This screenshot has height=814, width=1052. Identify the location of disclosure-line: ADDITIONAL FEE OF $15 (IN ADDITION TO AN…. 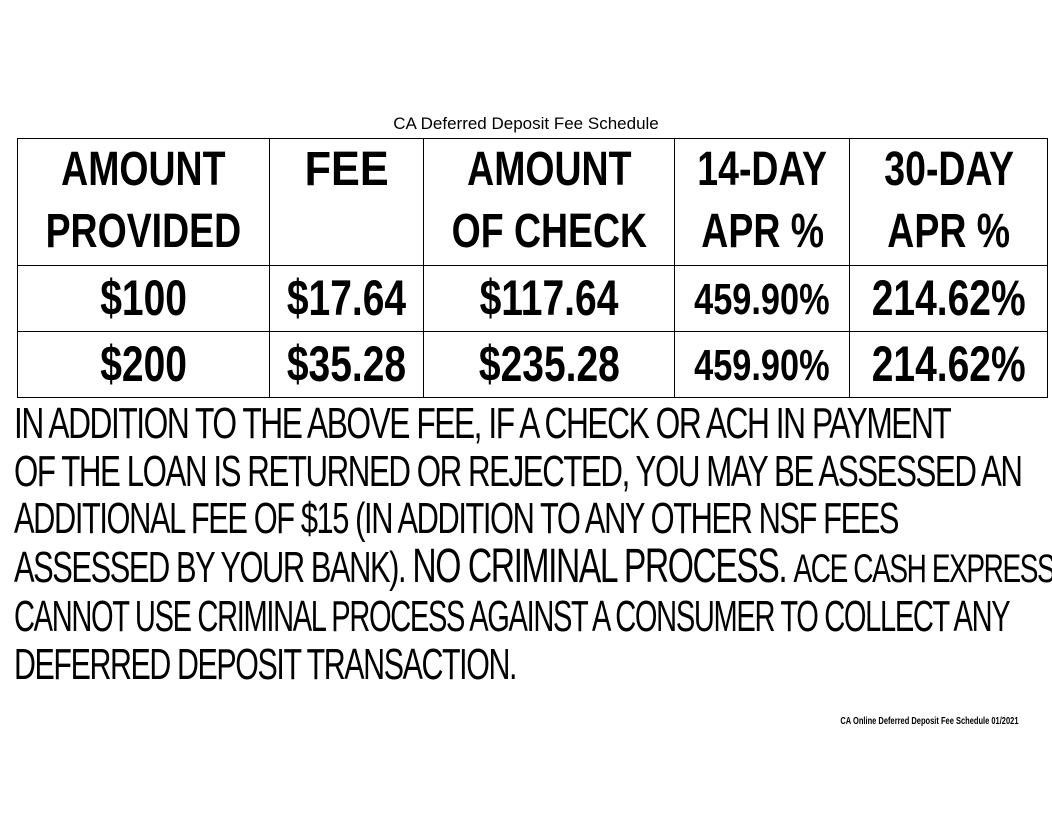
(456, 518).